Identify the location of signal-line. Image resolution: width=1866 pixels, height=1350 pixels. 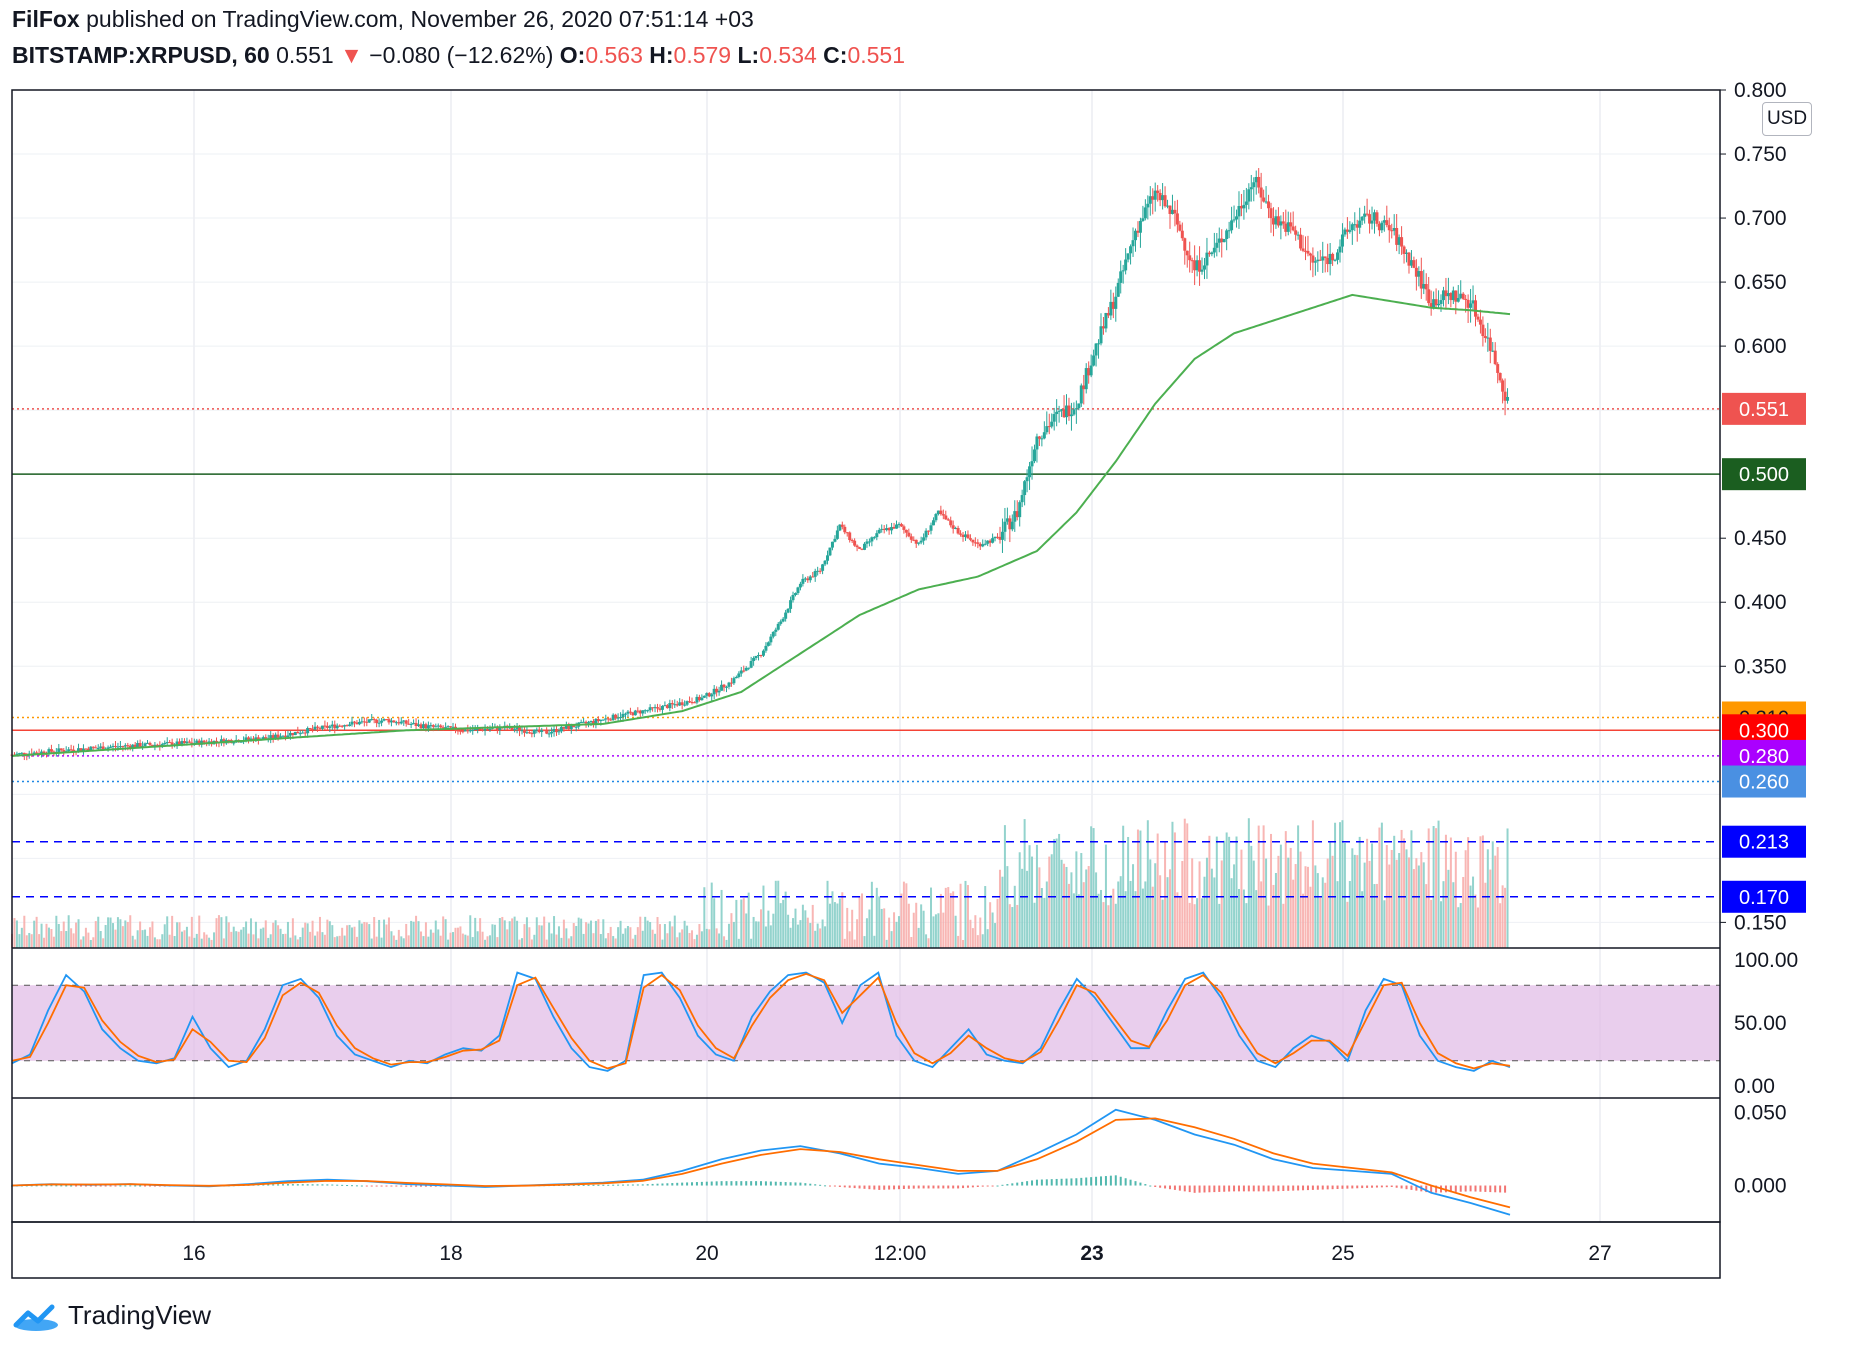
(761, 1163).